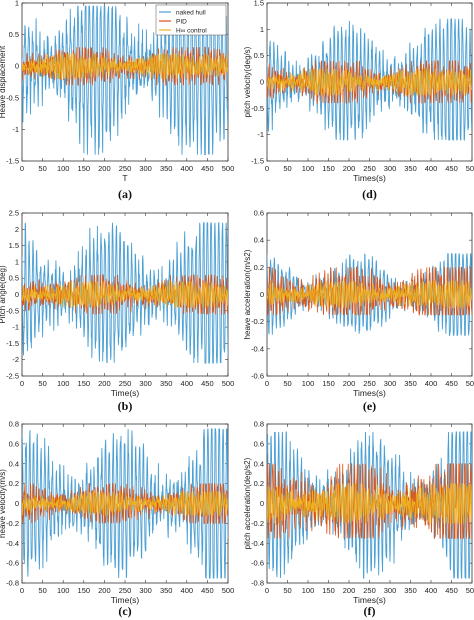 The height and width of the screenshot is (620, 474). I want to click on y-tick-label: -2, so click(15, 359).